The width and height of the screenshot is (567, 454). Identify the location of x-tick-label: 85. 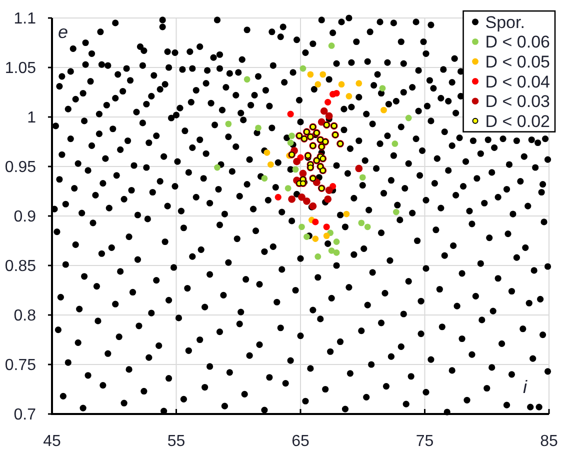
(549, 441).